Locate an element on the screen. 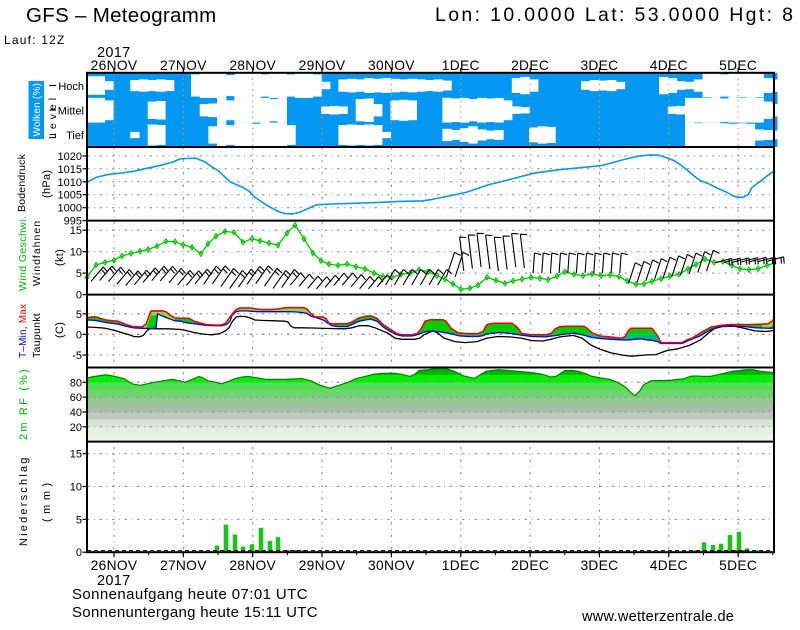  svg-text: Hoch is located at coordinates (71, 87).